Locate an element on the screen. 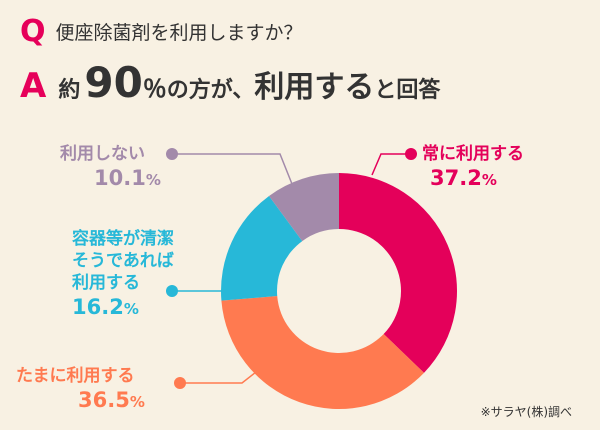 This screenshot has width=600, height=430. answer-suffix: と回答 is located at coordinates (407, 90).